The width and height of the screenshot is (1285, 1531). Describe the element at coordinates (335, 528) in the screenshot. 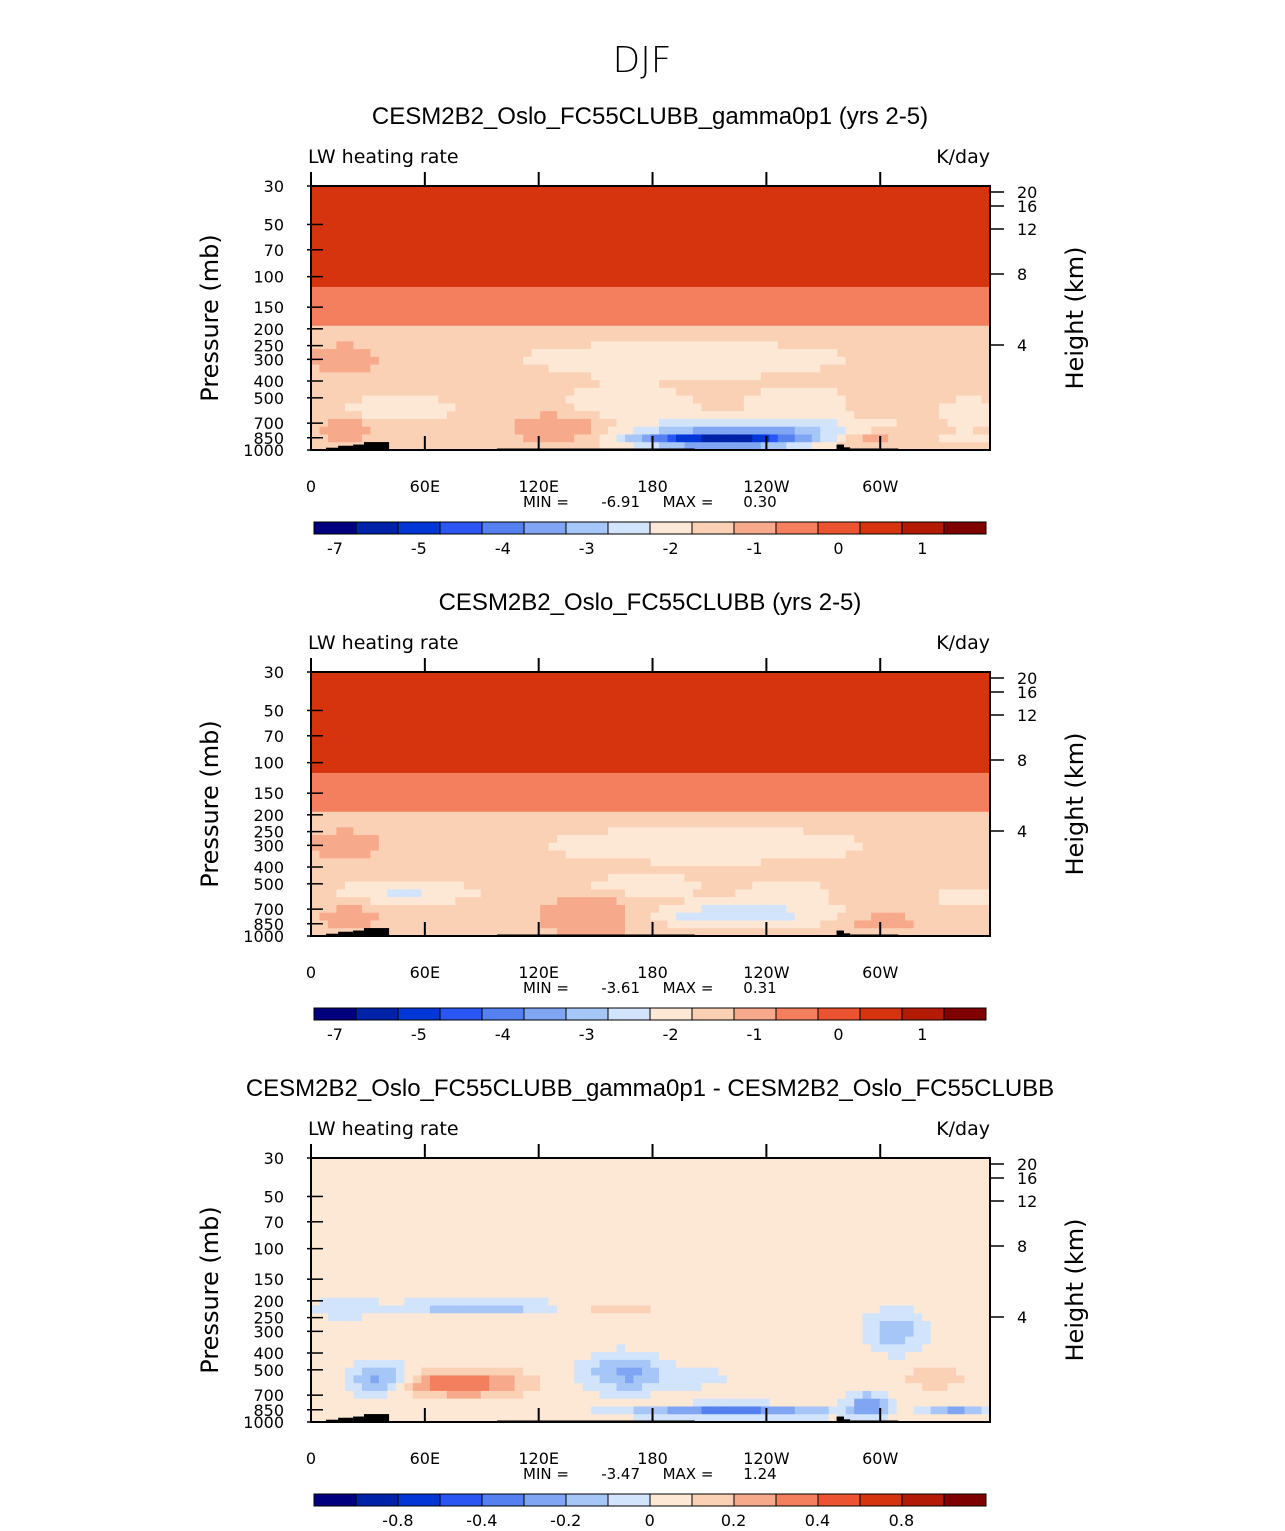

I see `colorbar-swatch` at that location.